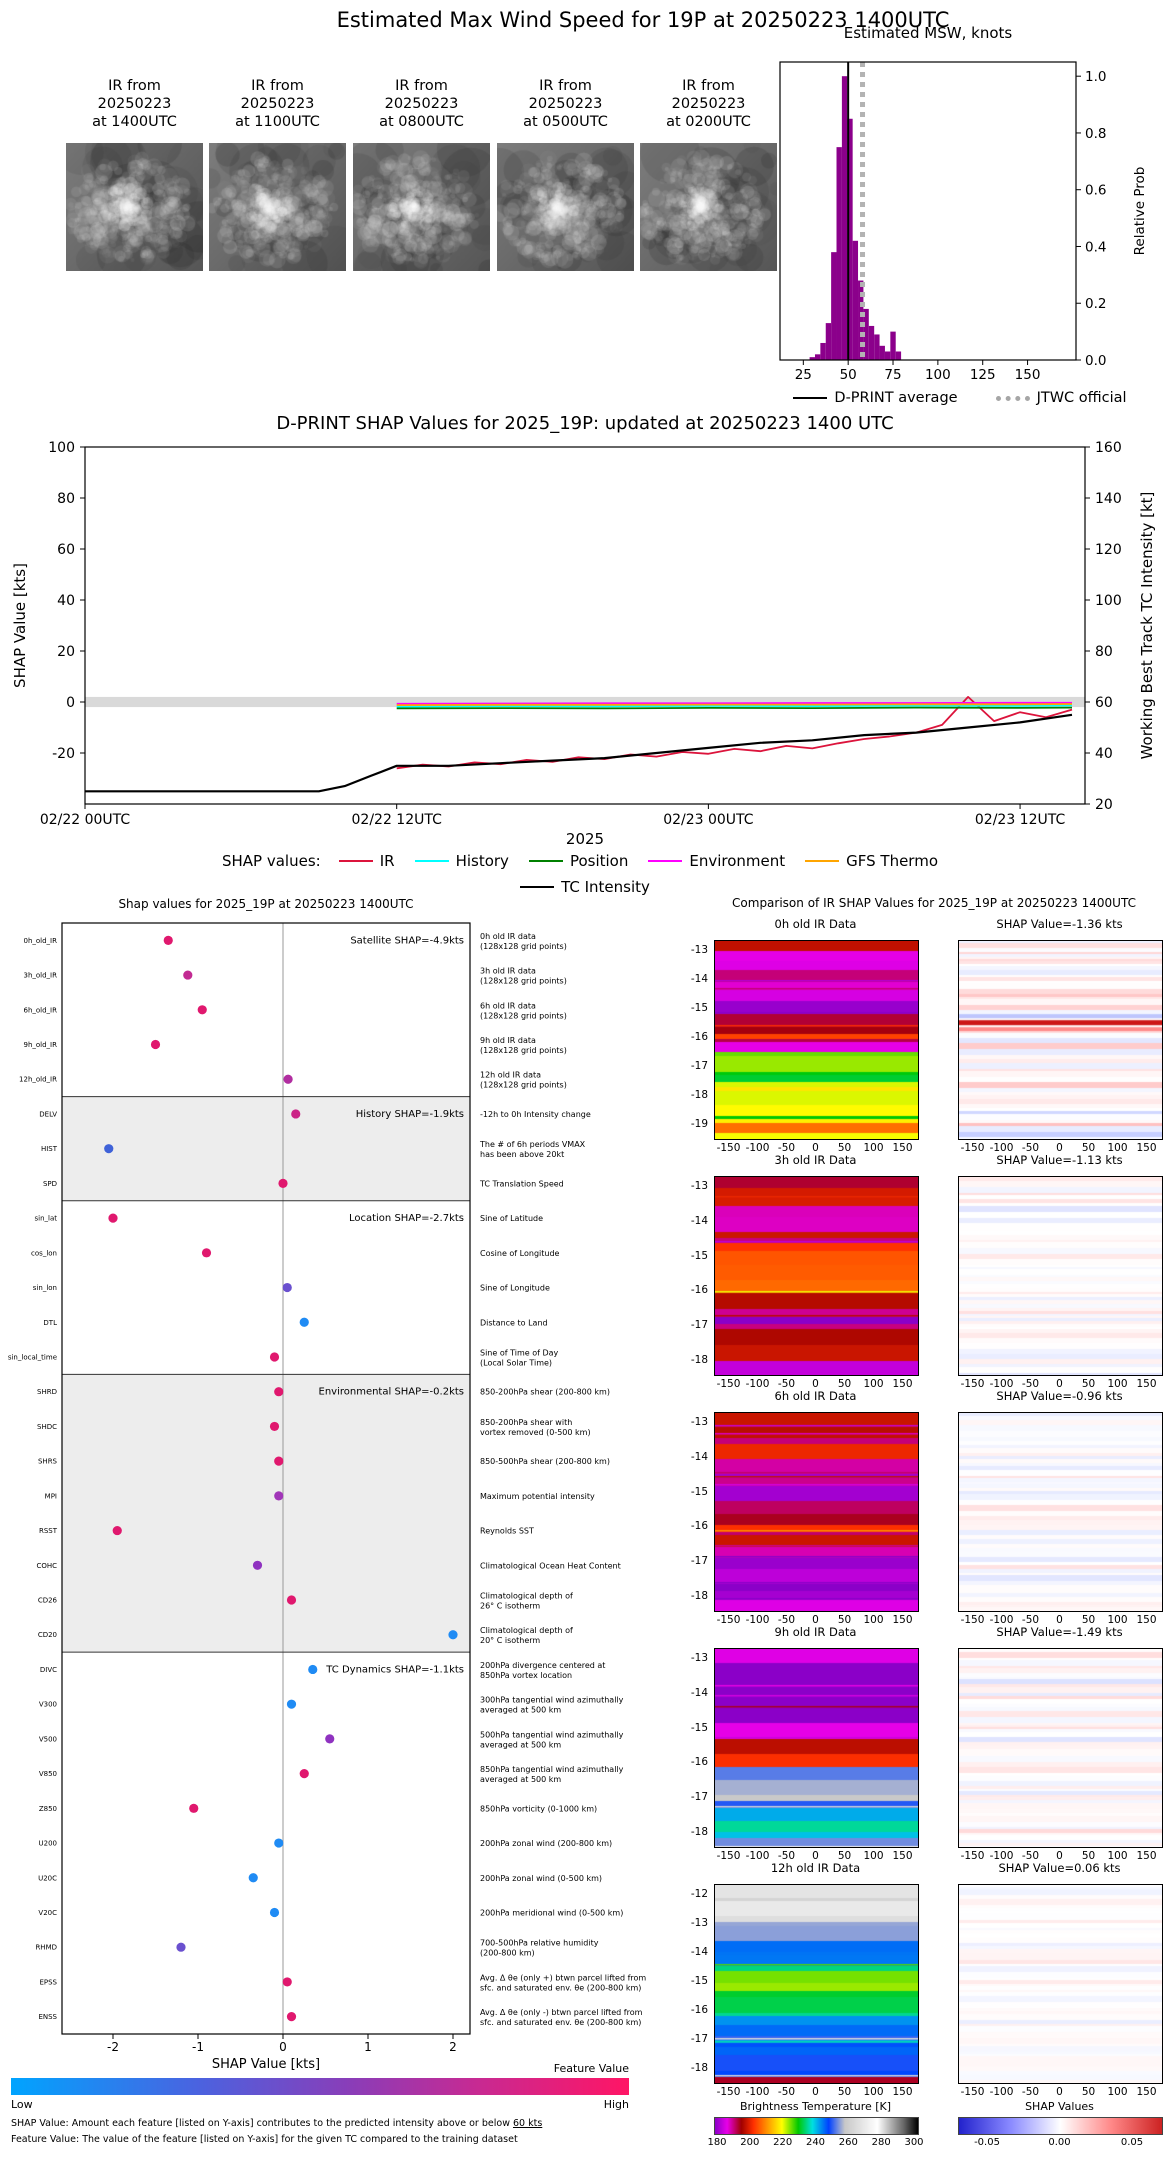 The width and height of the screenshot is (1168, 2158). I want to click on y-tick-label: 0, so click(70, 703).